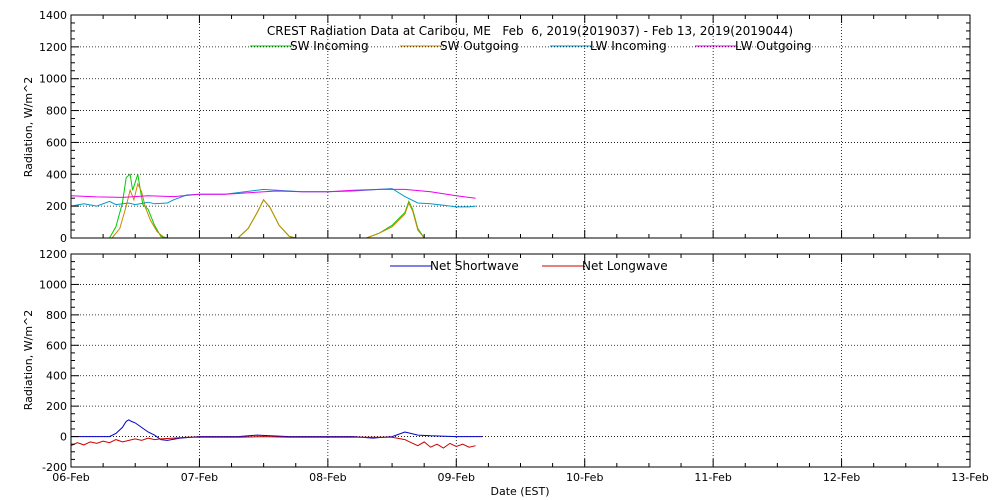 The width and height of the screenshot is (1000, 500). I want to click on bottom-y-tick-label: 200, so click(56, 406).